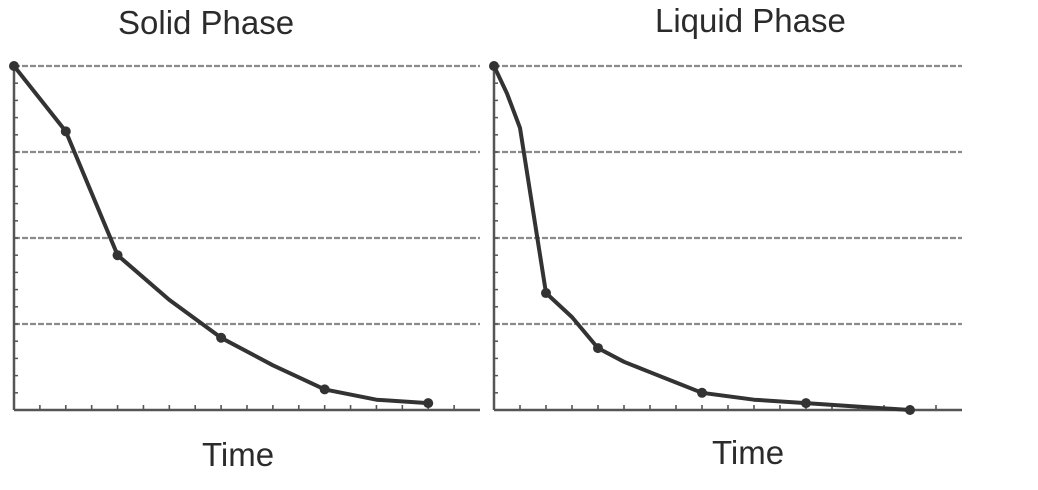 This screenshot has height=490, width=1038. I want to click on x-axis-label-solid-phase: Time, so click(238, 454).